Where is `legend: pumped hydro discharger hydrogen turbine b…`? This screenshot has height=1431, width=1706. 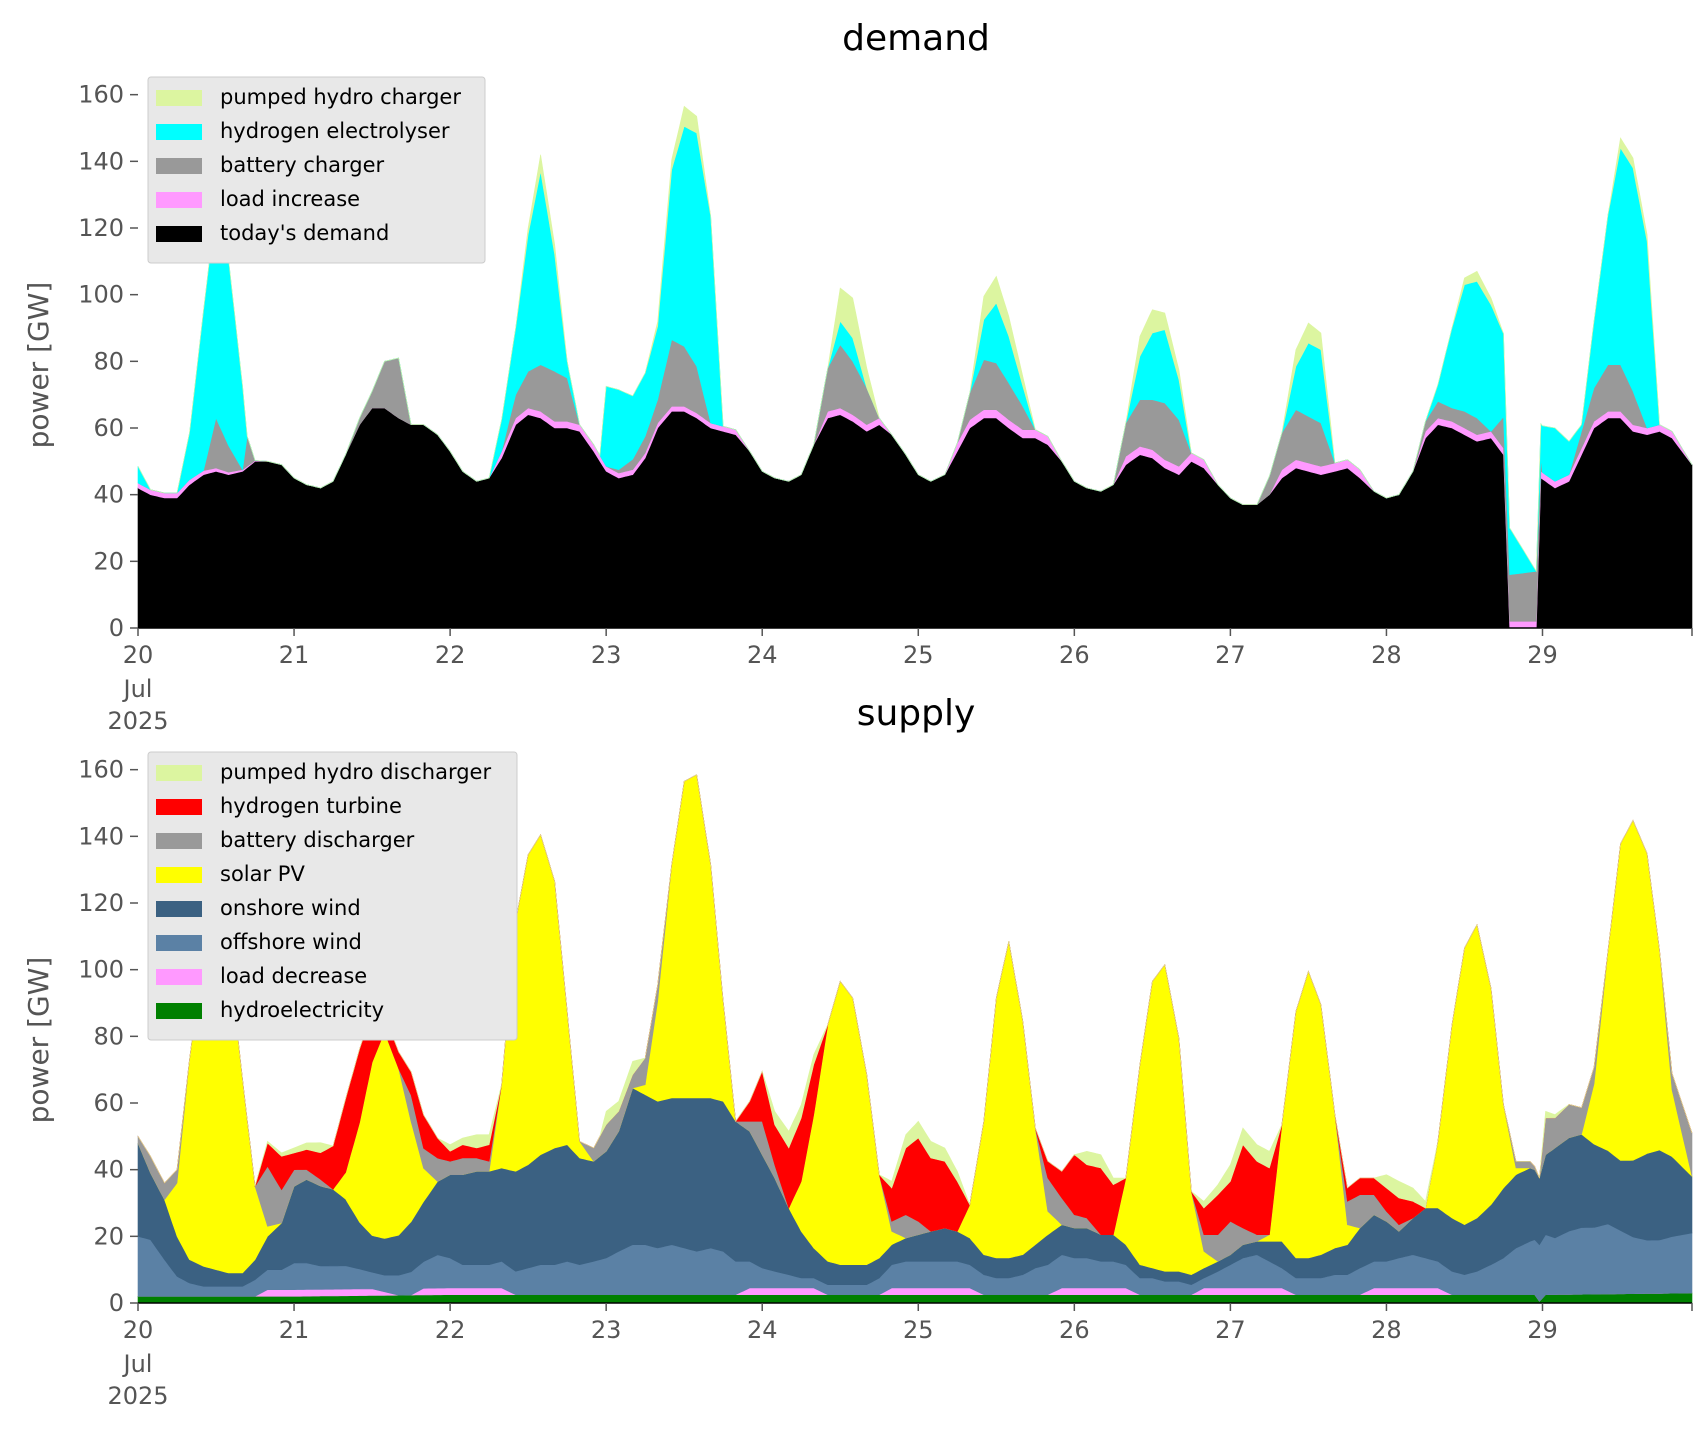 legend: pumped hydro discharger hydrogen turbine b… is located at coordinates (332, 896).